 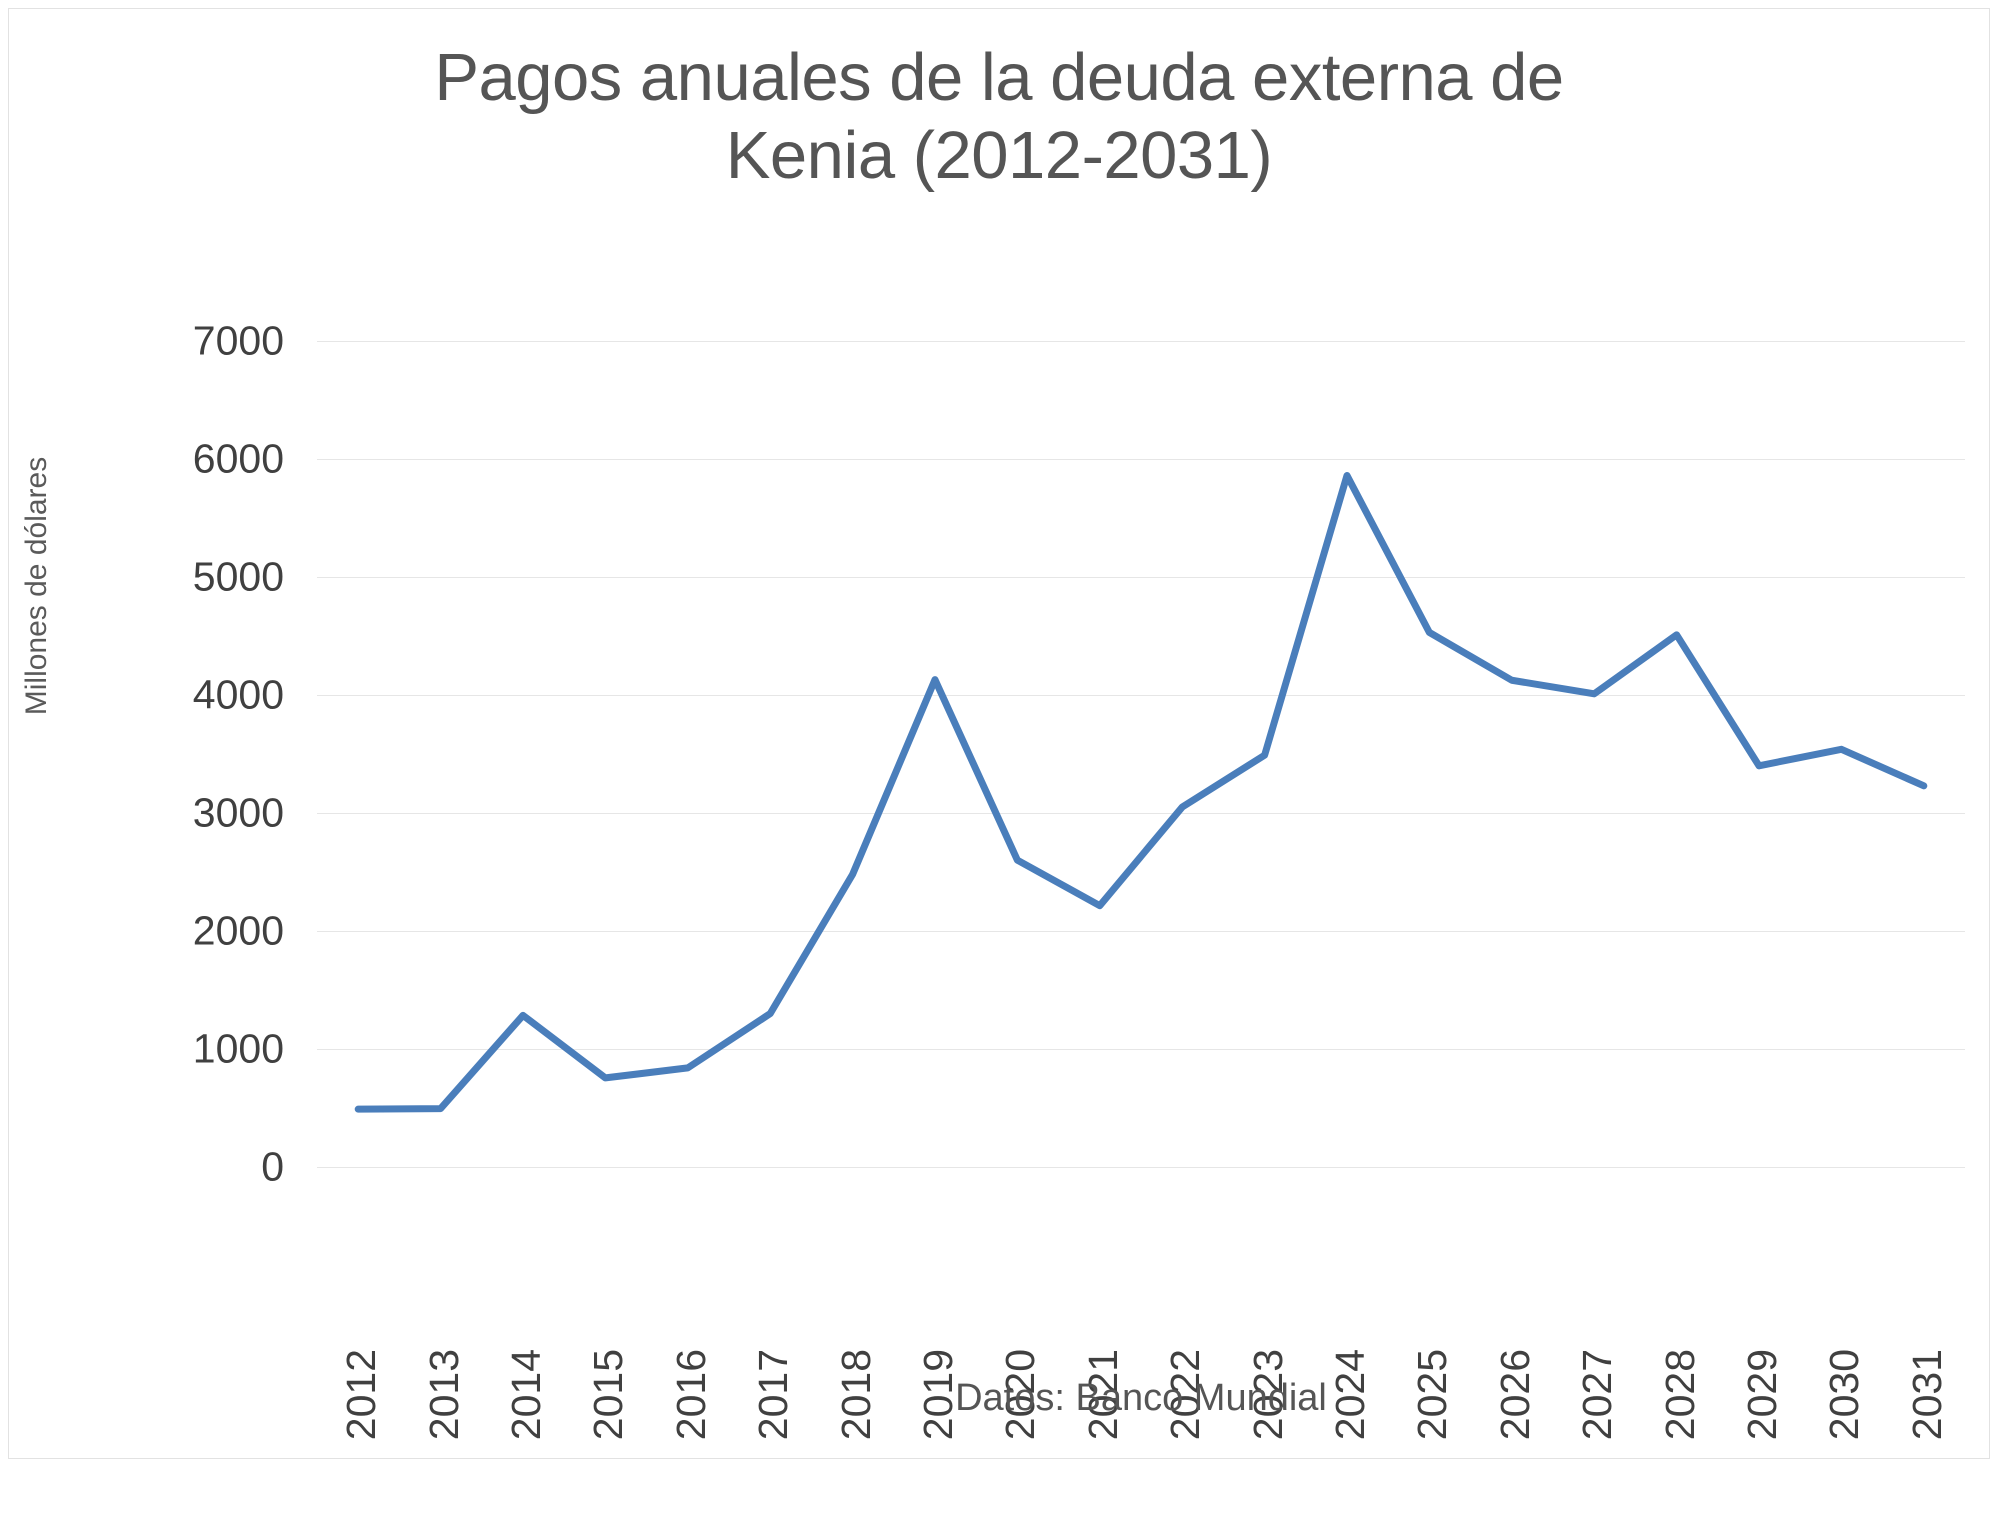 I want to click on x-tick-label: 2017, so click(x=773, y=1395).